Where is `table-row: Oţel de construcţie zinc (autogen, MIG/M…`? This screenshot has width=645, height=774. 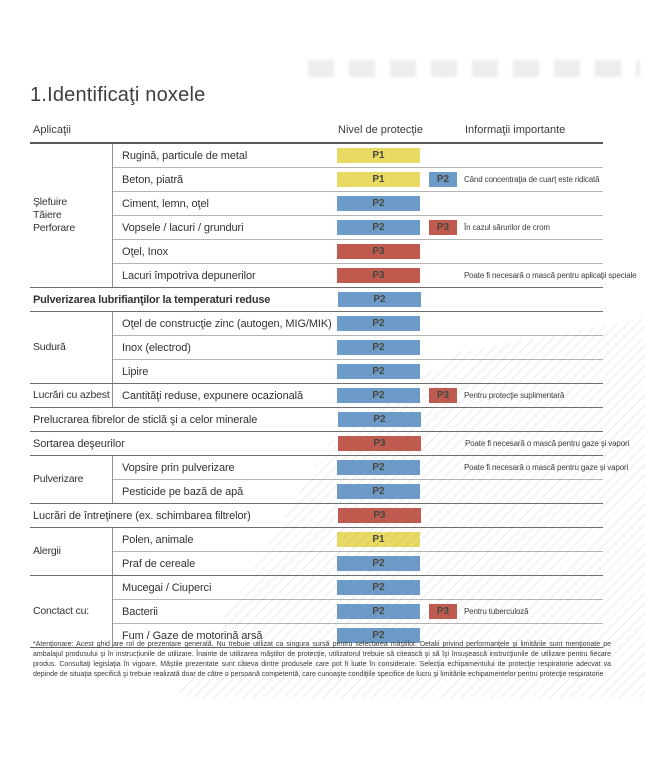 table-row: Oţel de construcţie zinc (autogen, MIG/M… is located at coordinates (358, 323).